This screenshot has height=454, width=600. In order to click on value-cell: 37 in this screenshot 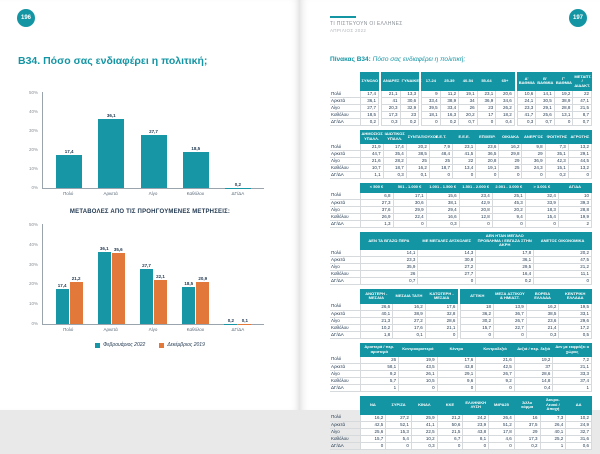, I will do `click(533, 366)`.